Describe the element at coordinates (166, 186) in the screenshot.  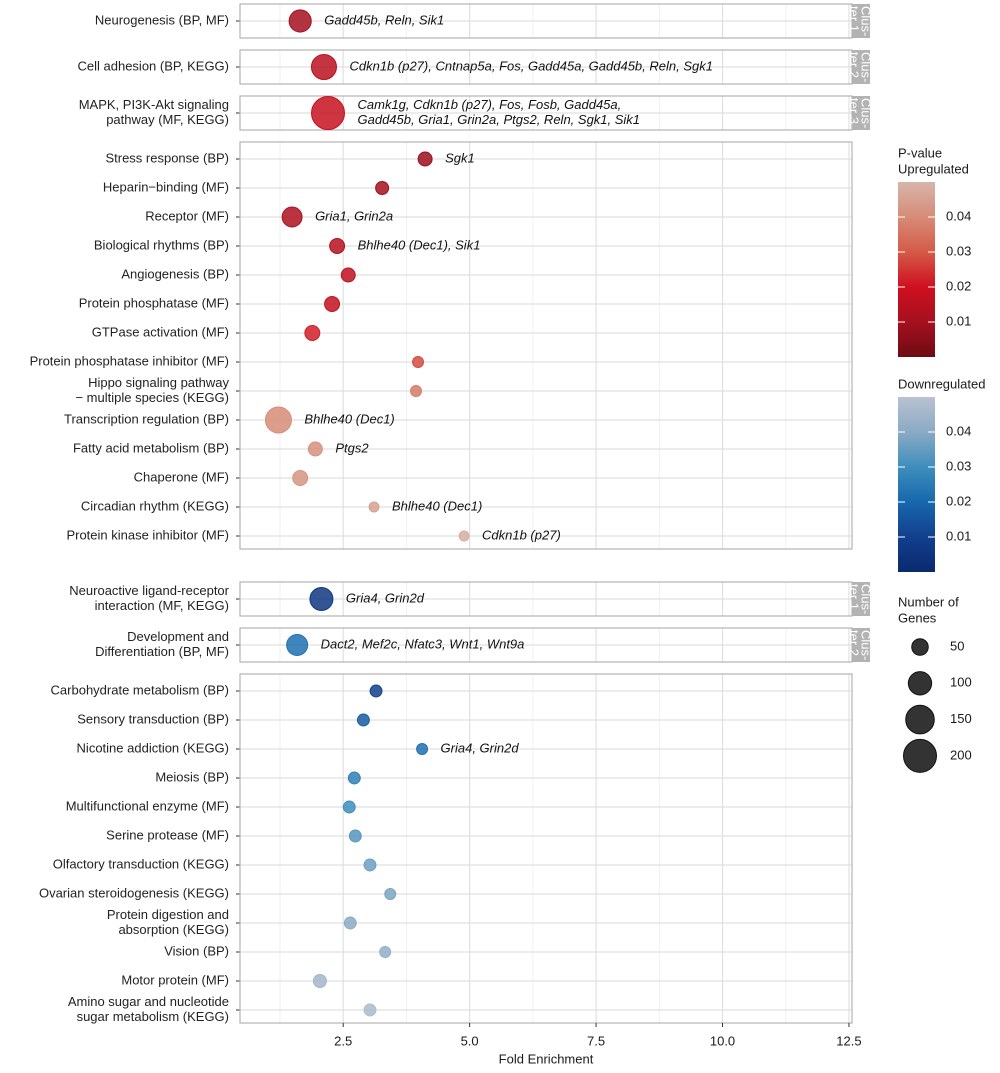
I see `y-tick-label: Heparin−binding (MF)` at that location.